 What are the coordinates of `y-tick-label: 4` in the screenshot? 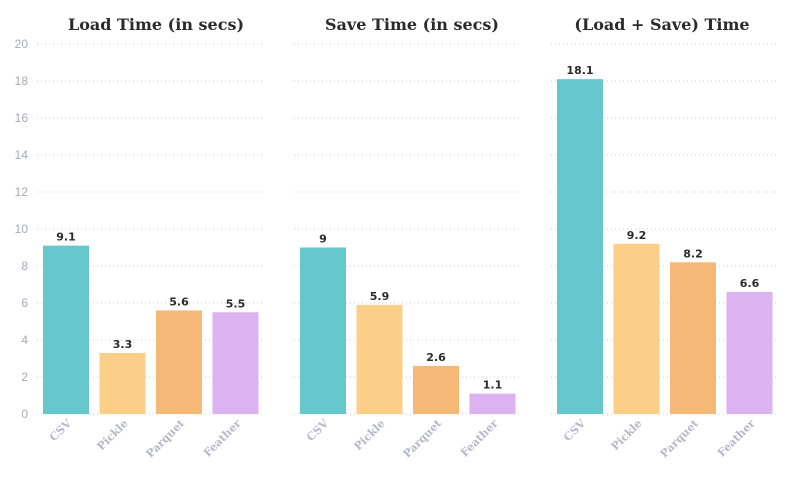 It's located at (24, 340).